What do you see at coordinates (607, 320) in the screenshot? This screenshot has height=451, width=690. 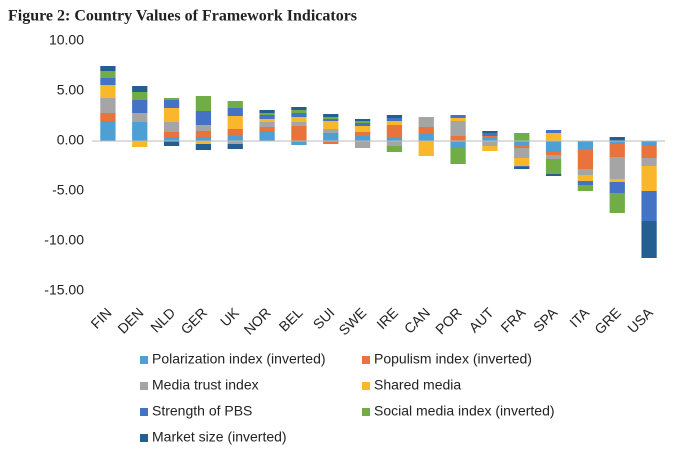 I see `x-tick-label: GRE` at bounding box center [607, 320].